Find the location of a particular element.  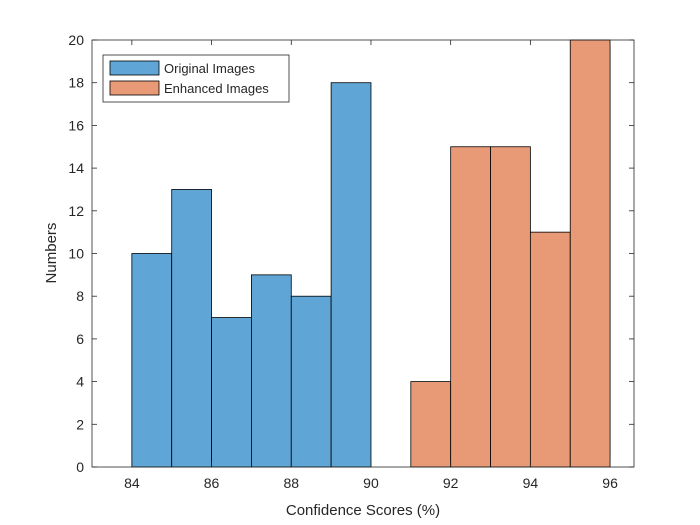

y-tick-label-10: 20 is located at coordinates (76, 40).